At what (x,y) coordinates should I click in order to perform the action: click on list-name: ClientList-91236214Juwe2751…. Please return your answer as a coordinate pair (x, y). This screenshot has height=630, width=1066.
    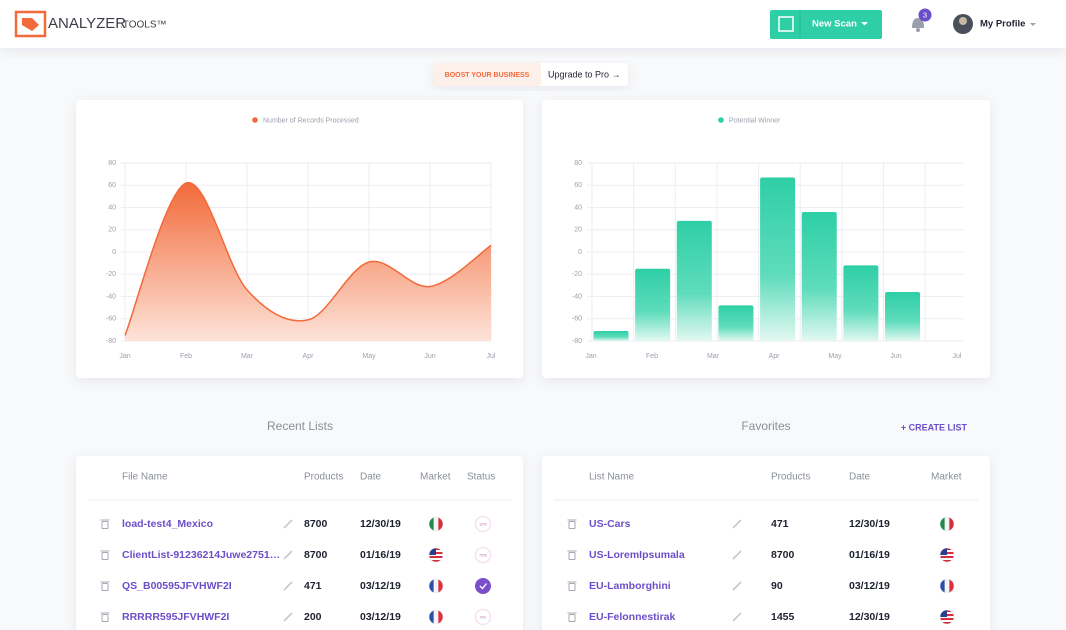
    Looking at the image, I should click on (201, 555).